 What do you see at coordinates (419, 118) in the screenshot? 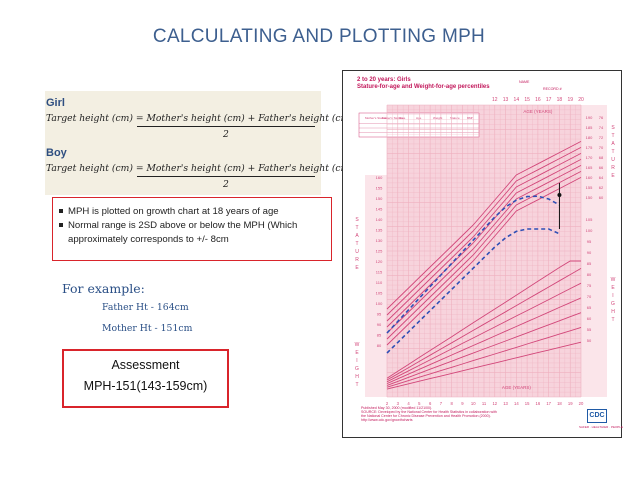
I see `table-header-text: Age` at bounding box center [419, 118].